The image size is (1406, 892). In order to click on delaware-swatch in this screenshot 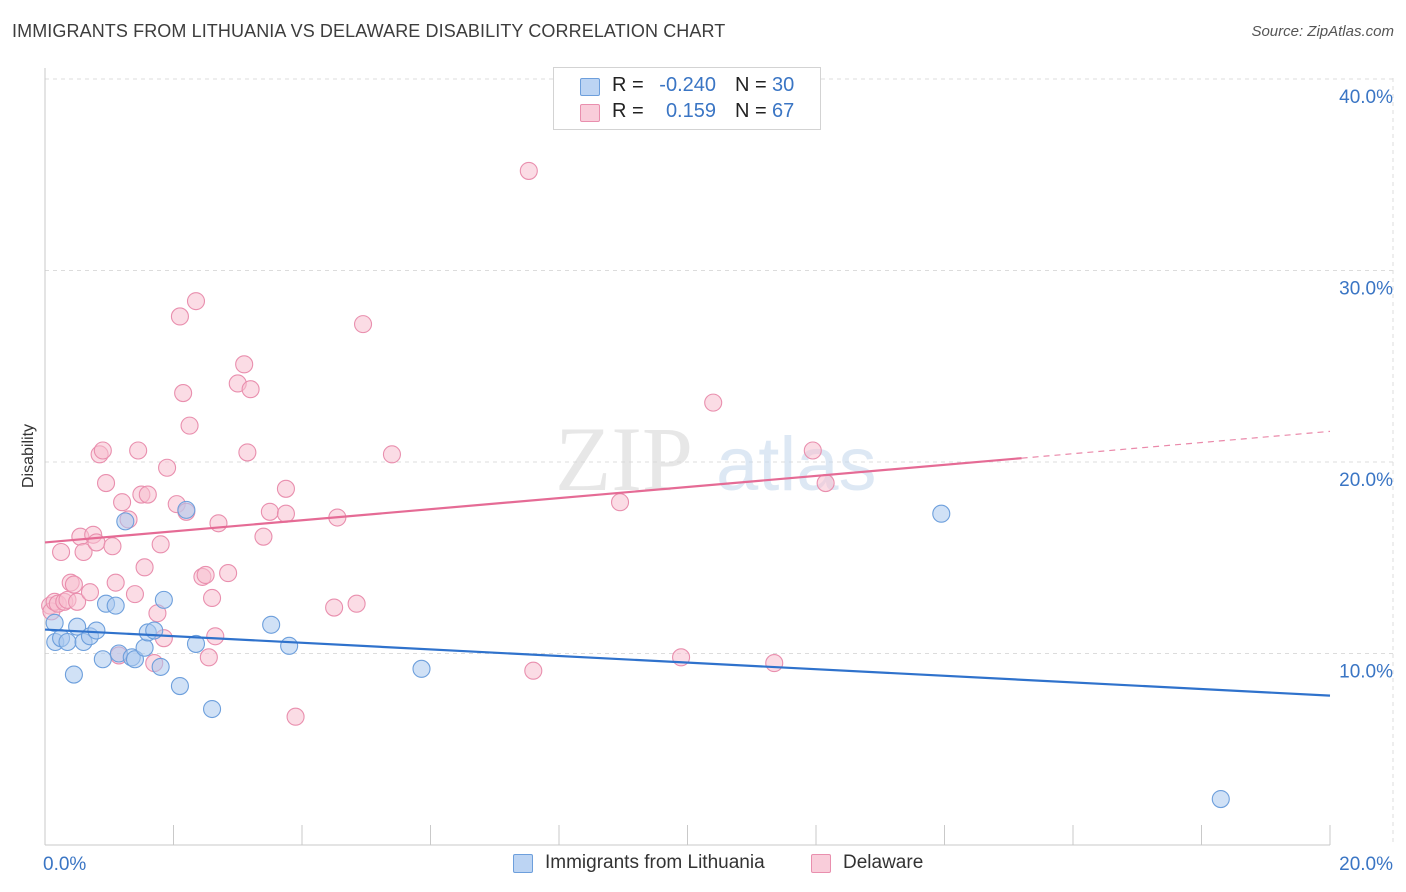, I will do `click(590, 113)`.